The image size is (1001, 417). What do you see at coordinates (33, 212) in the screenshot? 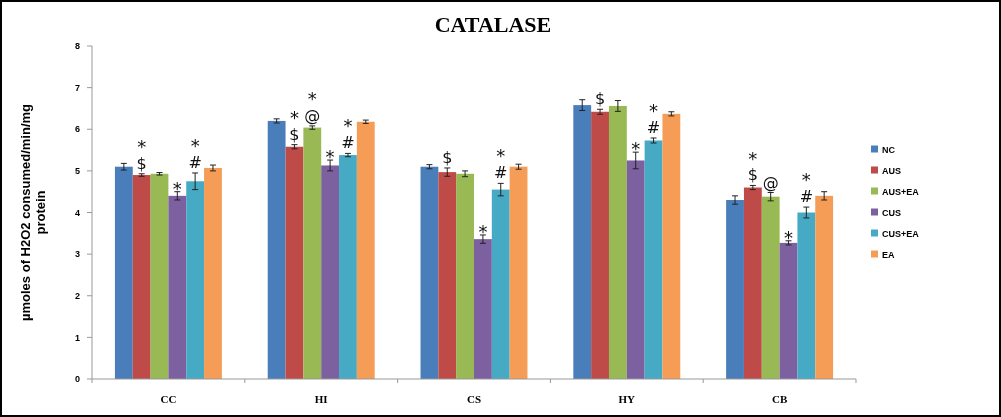
I see `y-axis-title: µmoles of H2O2 consumed/min/mg protein` at bounding box center [33, 212].